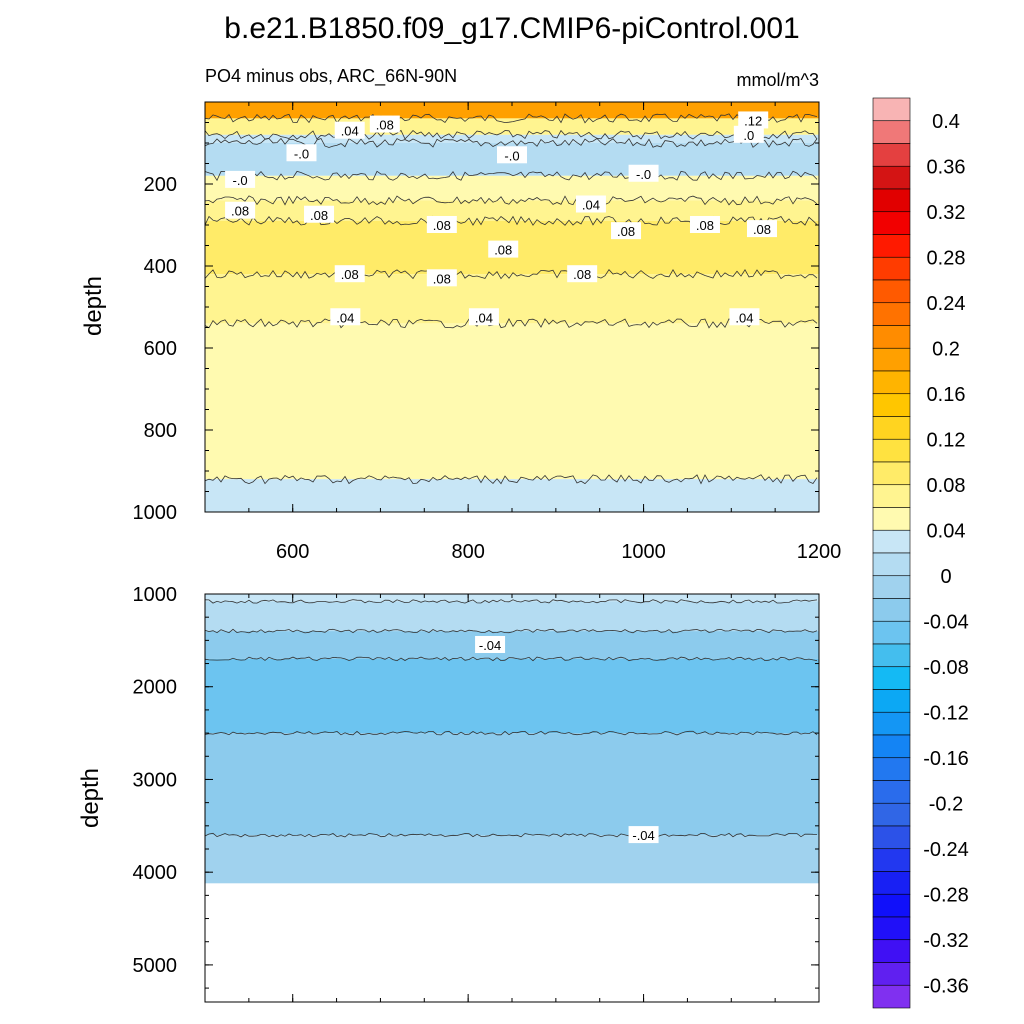 The width and height of the screenshot is (1024, 1024). What do you see at coordinates (467, 552) in the screenshot?
I see `x-tick-label: 800` at bounding box center [467, 552].